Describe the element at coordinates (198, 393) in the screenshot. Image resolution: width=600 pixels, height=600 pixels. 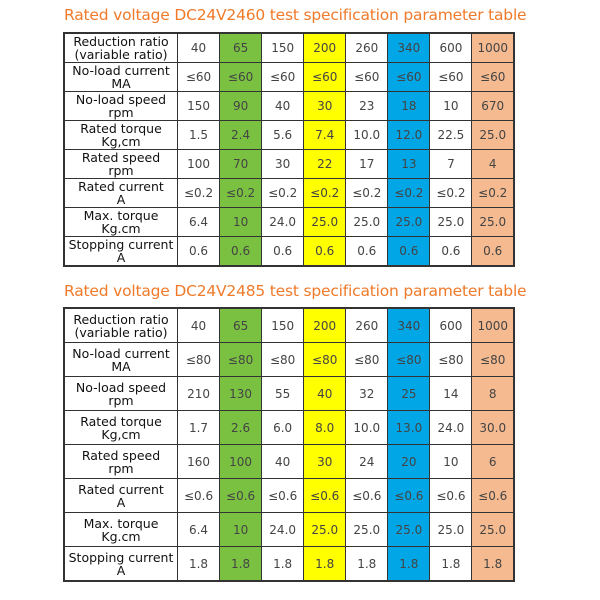
I see `table-cell: 210` at that location.